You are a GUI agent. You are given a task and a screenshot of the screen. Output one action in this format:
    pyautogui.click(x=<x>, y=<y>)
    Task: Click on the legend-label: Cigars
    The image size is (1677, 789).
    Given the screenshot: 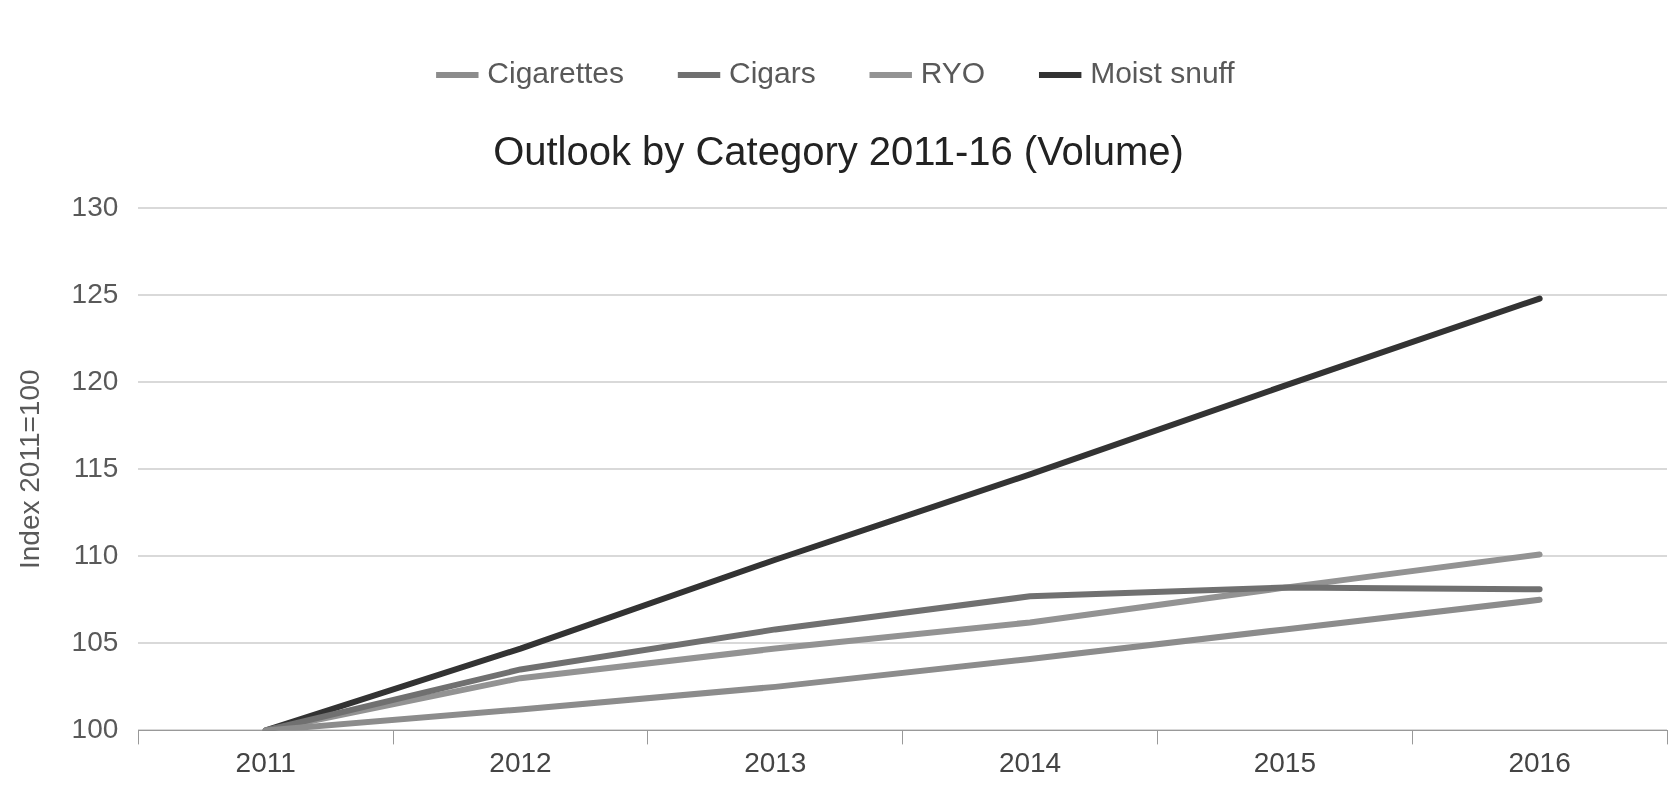 What is the action you would take?
    pyautogui.click(x=772, y=73)
    